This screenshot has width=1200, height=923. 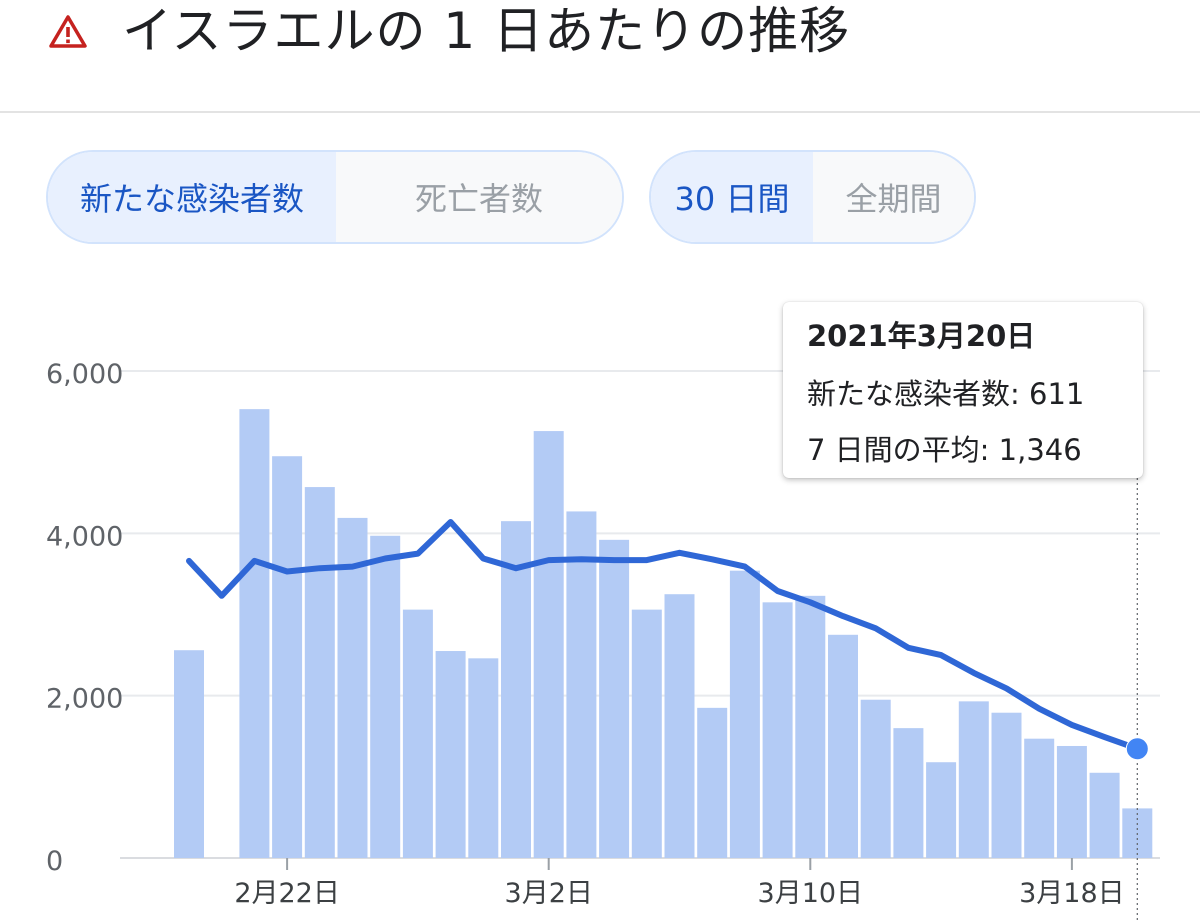 I want to click on chart-tooltip: 2021年3月20日 新たな感染者数: 611 7 日間の平均: 1,346, so click(x=963, y=390).